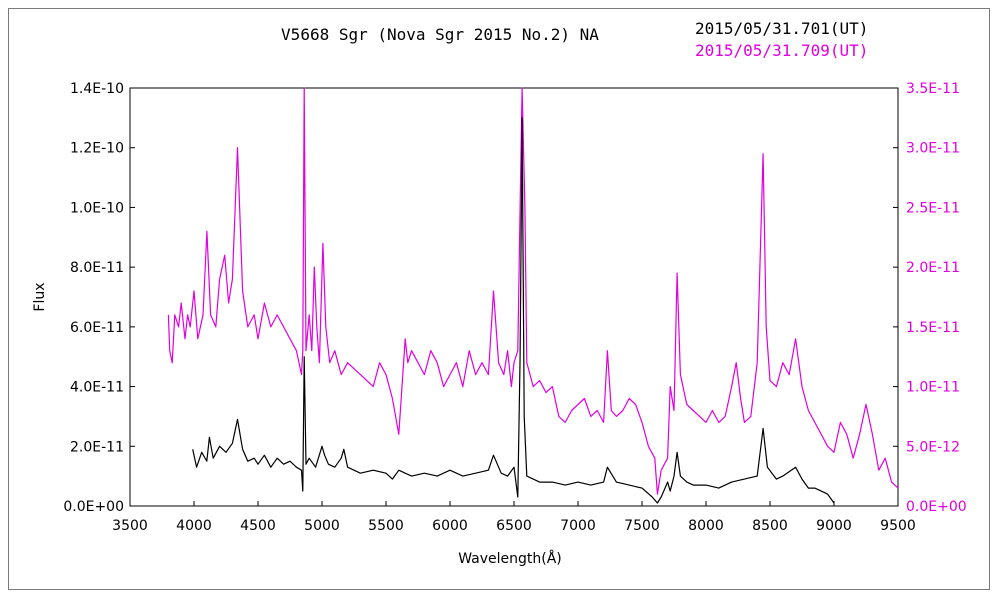  I want to click on y-right-tick-label: 5.0E-12, so click(933, 447).